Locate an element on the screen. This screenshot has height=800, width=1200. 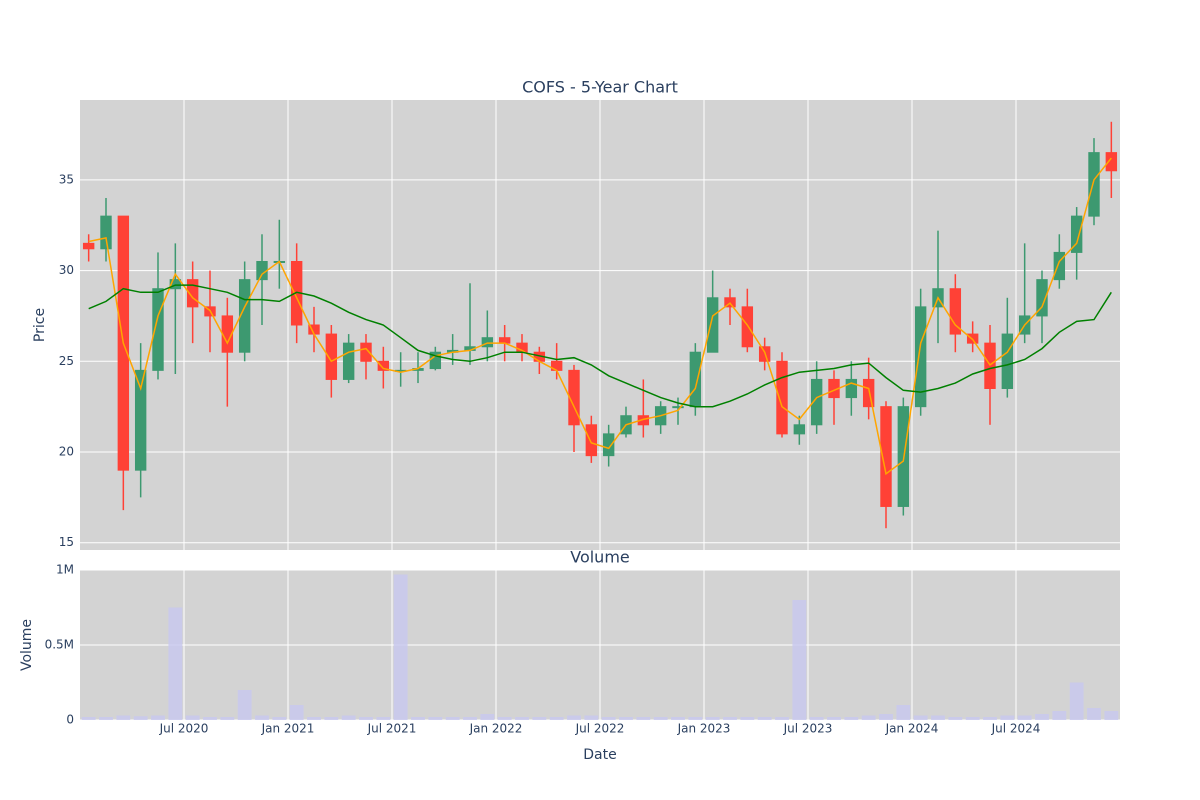
y-tick-label: 15 is located at coordinates (66, 542).